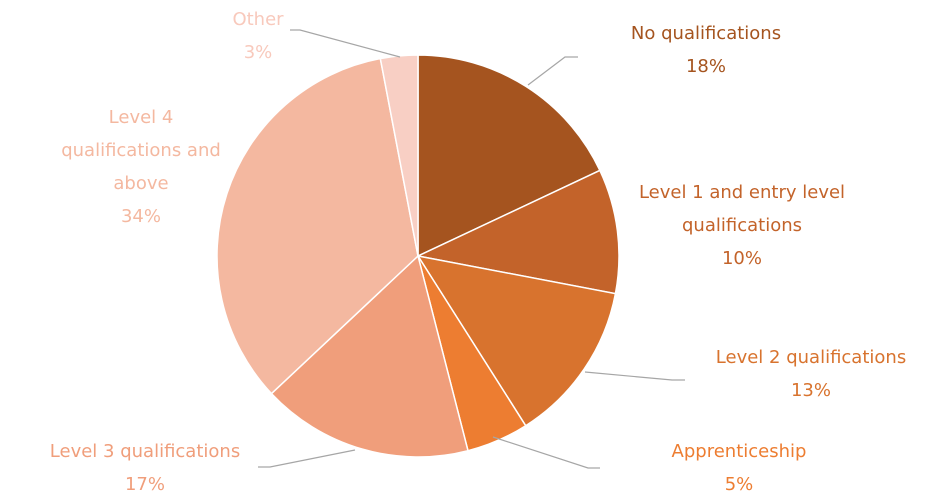  Describe the element at coordinates (742, 209) in the screenshot. I see `category-label: Level 1 and entry level qualifications` at that location.